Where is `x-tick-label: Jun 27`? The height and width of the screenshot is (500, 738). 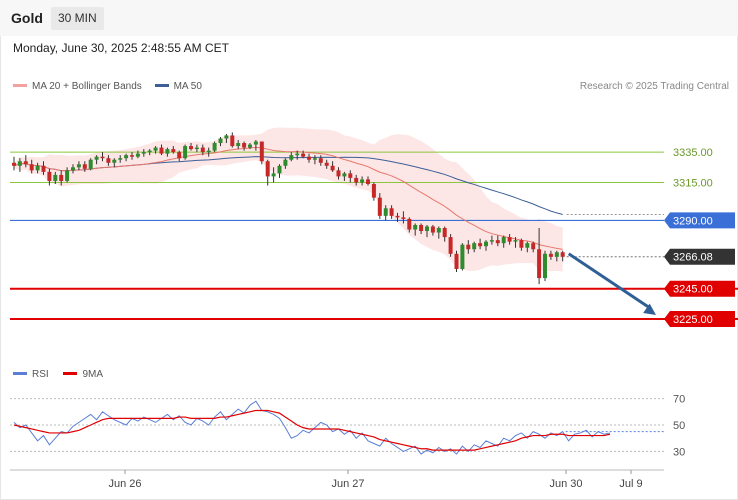 x-tick-label: Jun 27 is located at coordinates (347, 484).